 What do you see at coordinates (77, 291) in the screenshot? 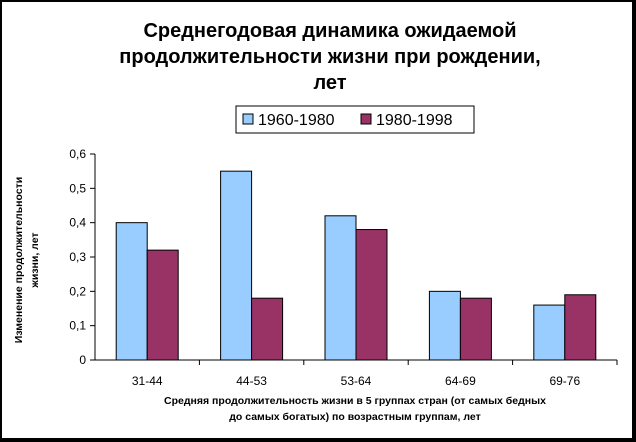
I see `y-tick-label: 0,2` at bounding box center [77, 291].